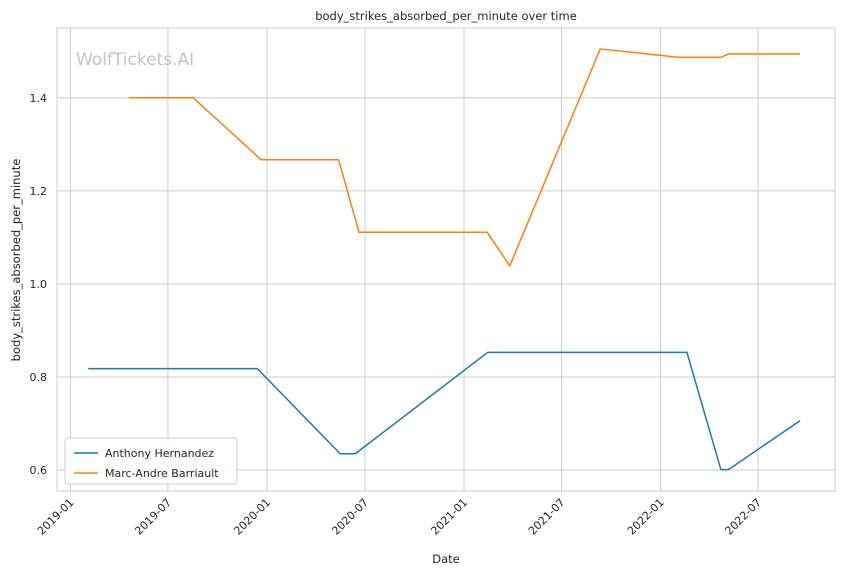 The width and height of the screenshot is (844, 575). I want to click on y-tick-label: 1.0, so click(39, 284).